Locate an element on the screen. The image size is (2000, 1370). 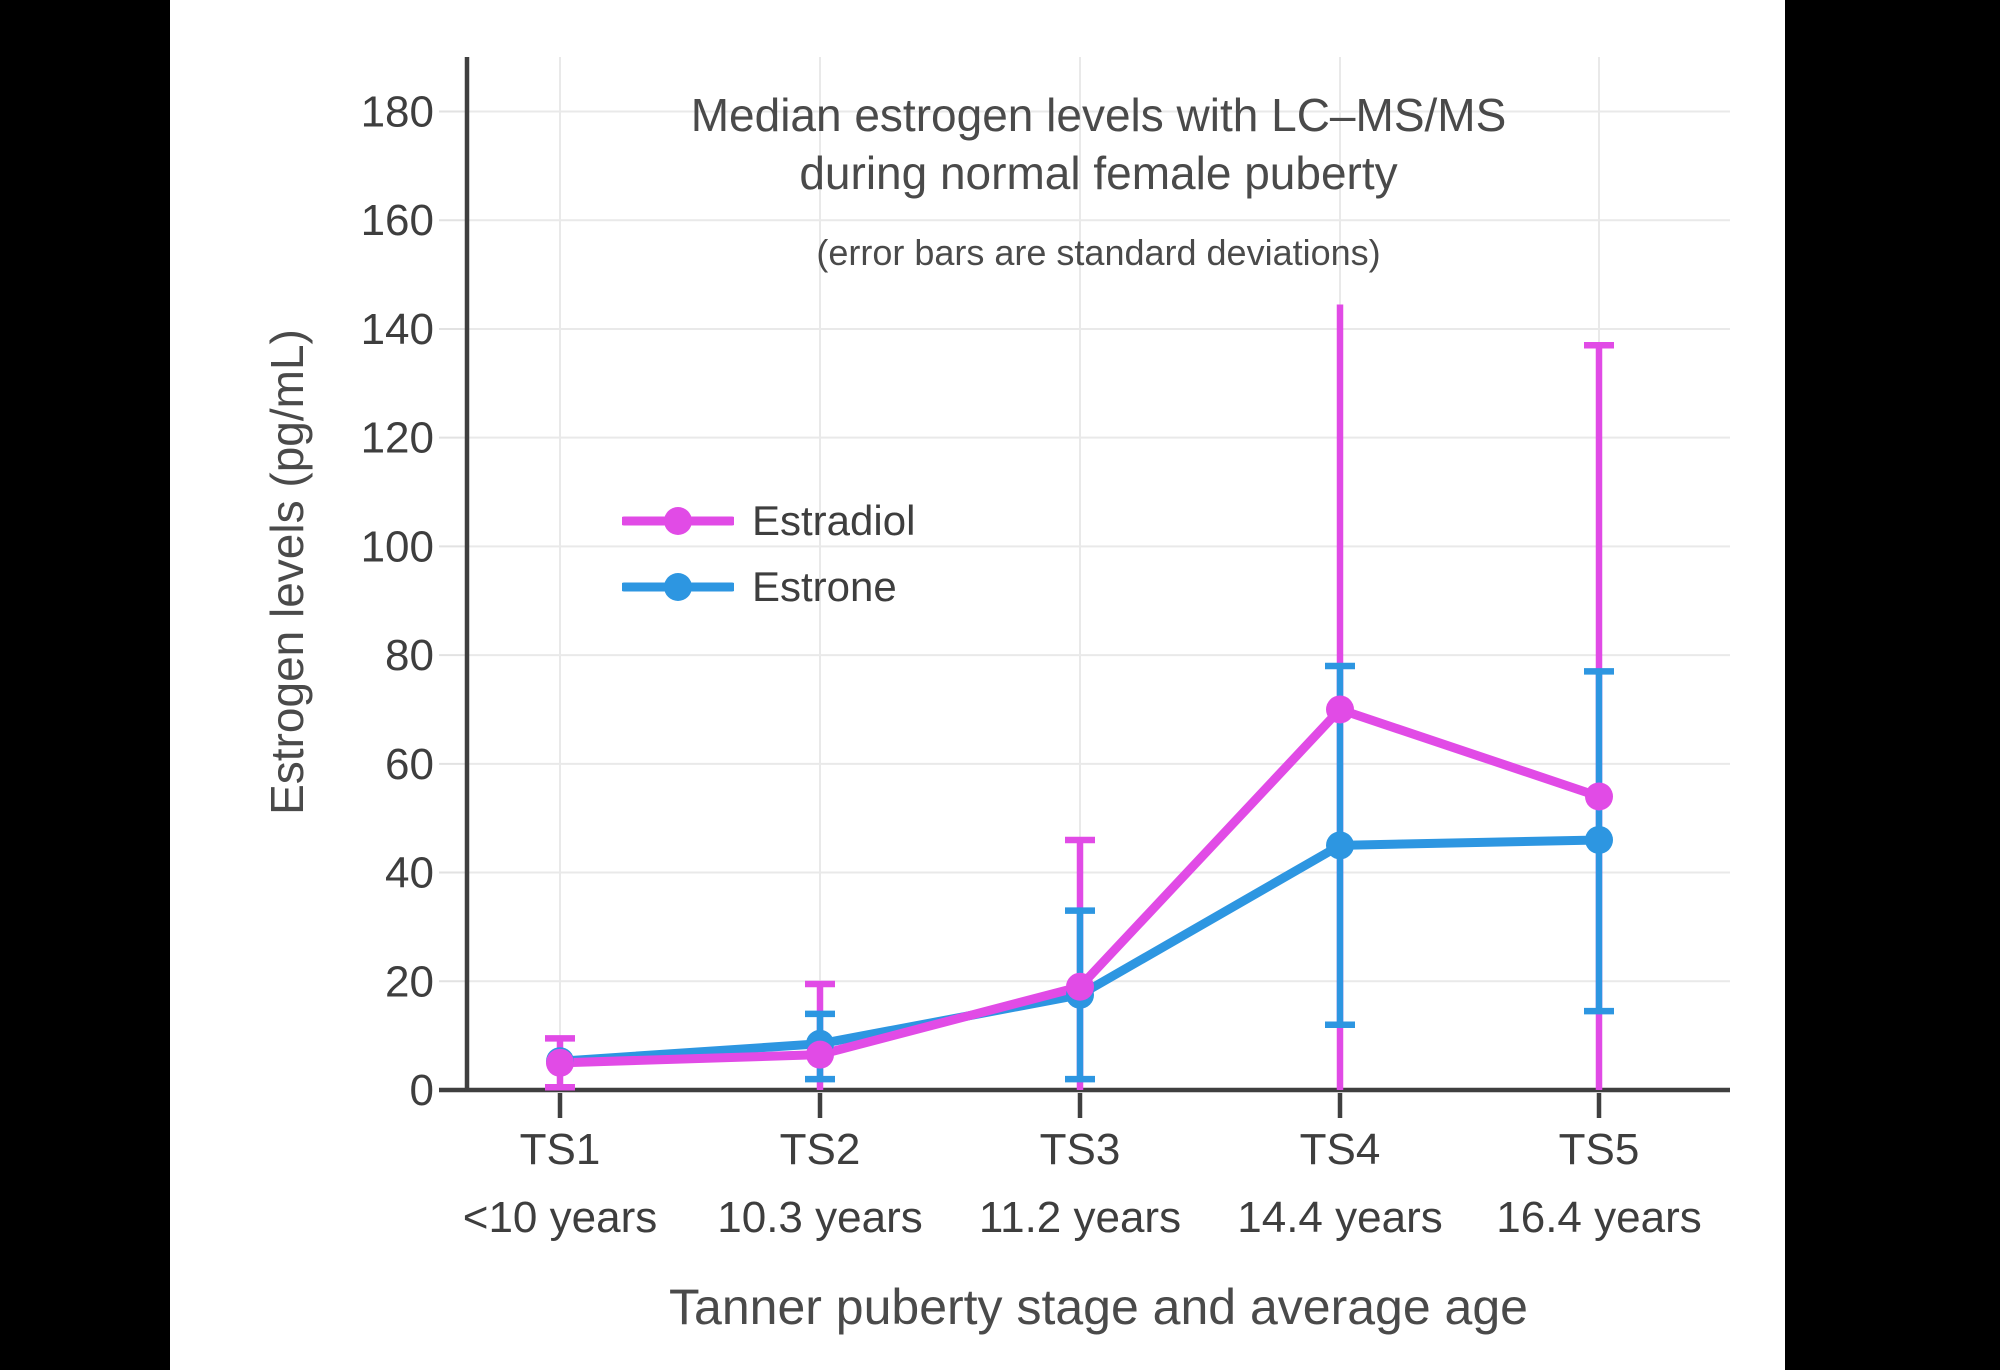
y-tick-label: 20 is located at coordinates (409, 981).